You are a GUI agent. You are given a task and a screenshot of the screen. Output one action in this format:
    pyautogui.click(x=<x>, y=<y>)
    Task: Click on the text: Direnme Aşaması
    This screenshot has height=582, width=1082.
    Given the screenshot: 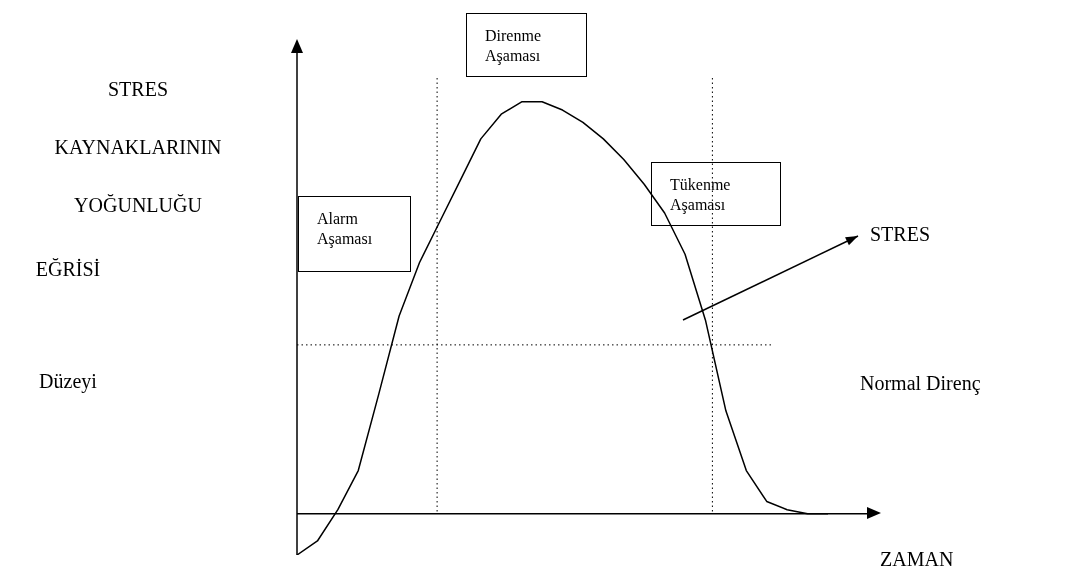 What is the action you would take?
    pyautogui.click(x=526, y=45)
    